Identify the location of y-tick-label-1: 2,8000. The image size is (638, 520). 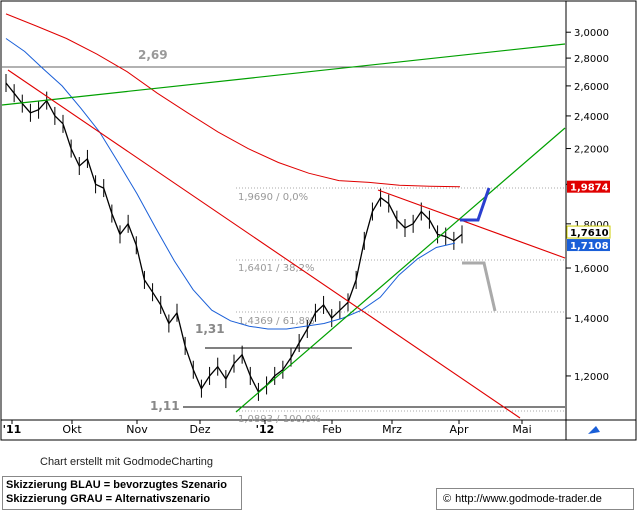
(591, 59).